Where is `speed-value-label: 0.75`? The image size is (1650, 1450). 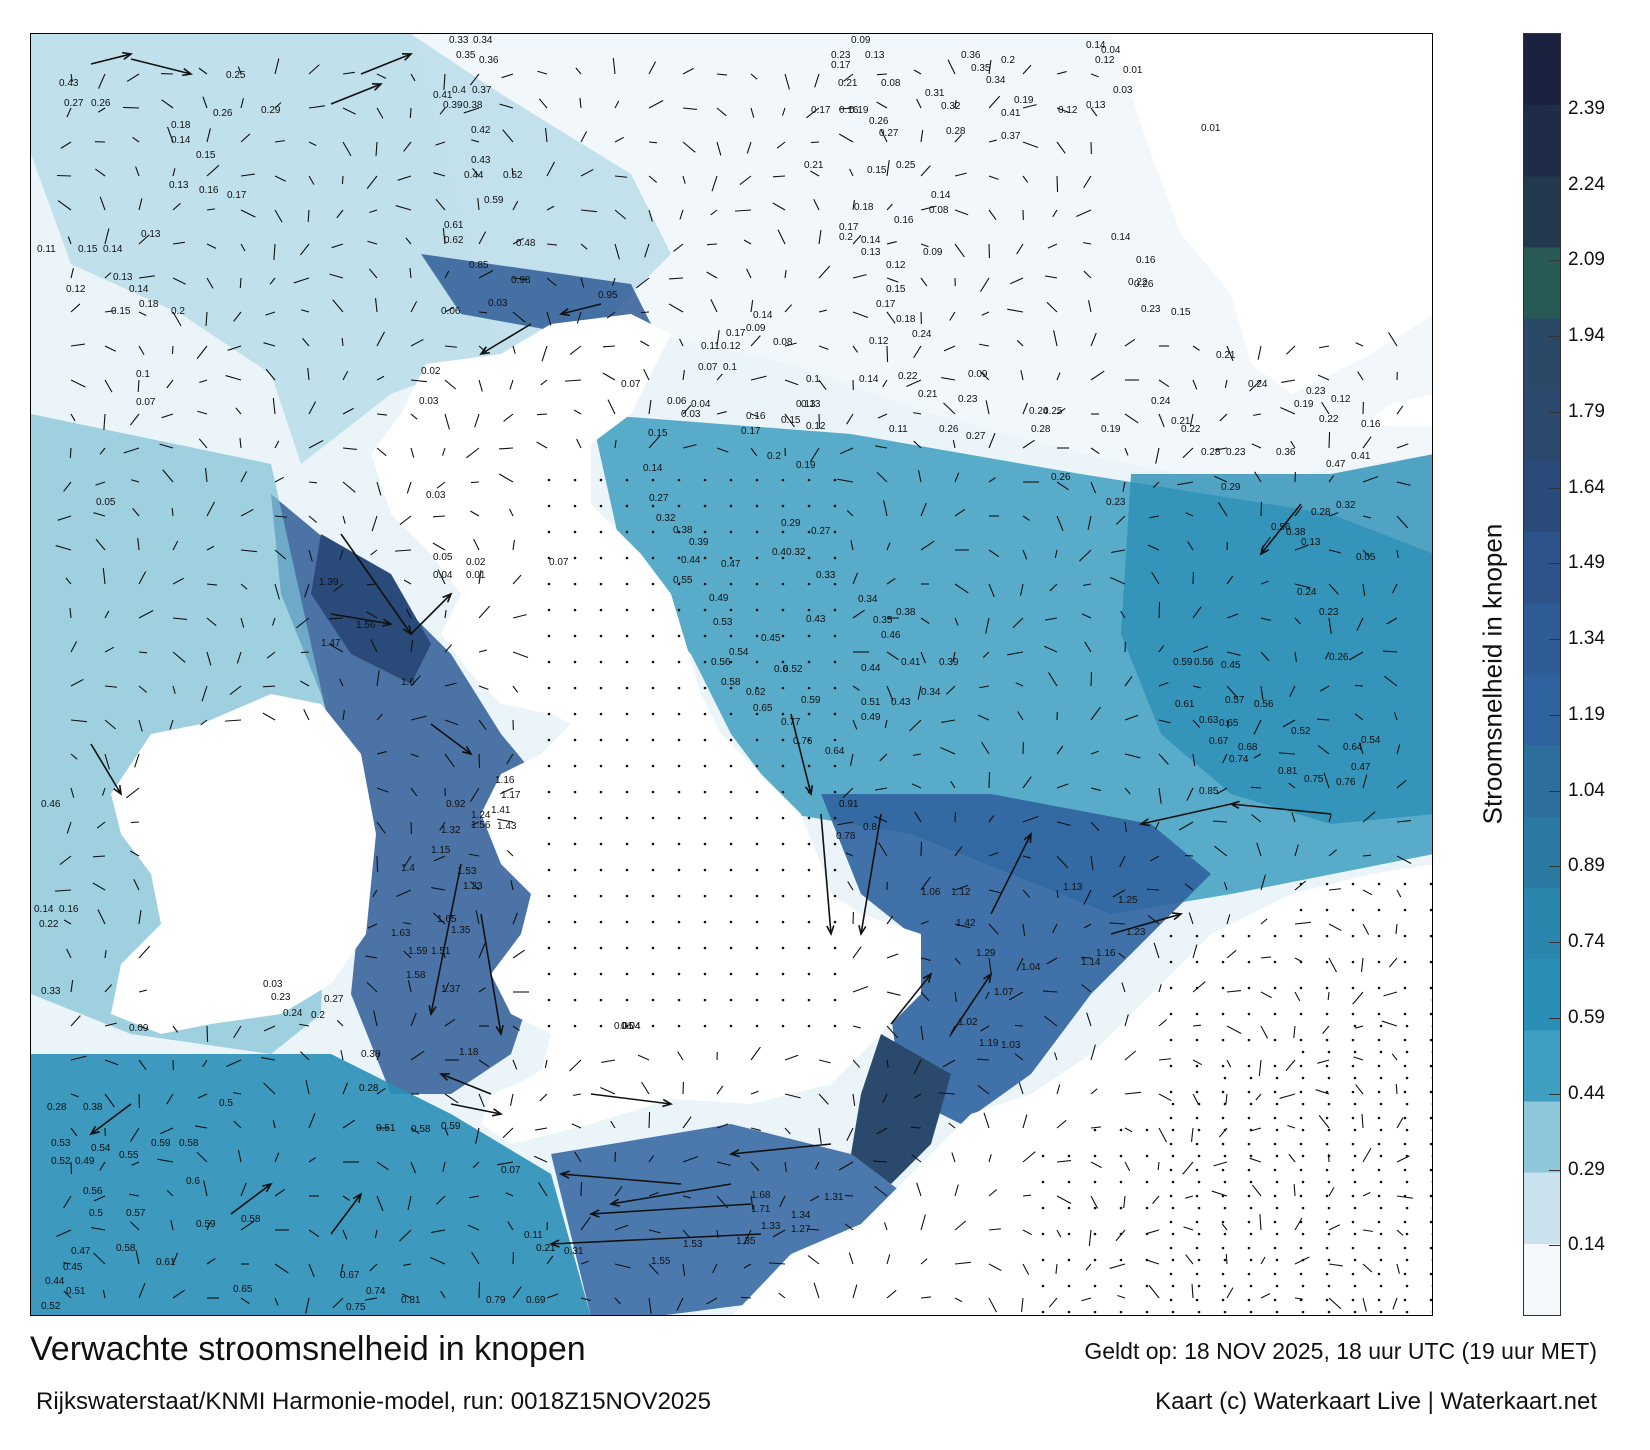 speed-value-label: 0.75 is located at coordinates (1314, 779).